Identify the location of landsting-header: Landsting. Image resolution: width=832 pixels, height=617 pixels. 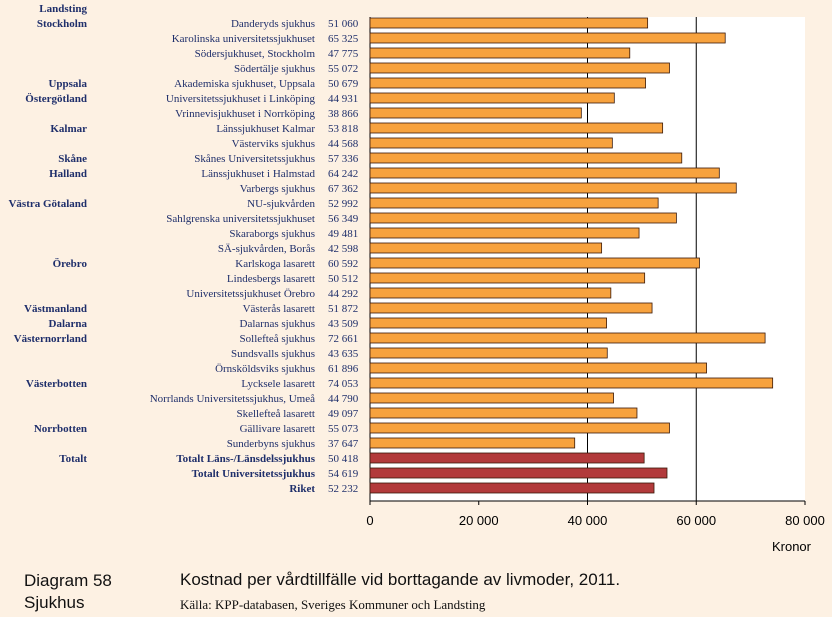
(63, 9).